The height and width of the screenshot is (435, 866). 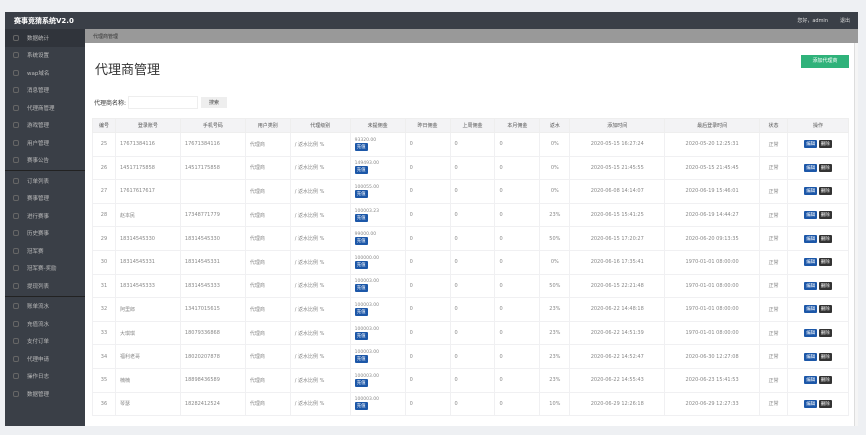 I want to click on cell: 32, so click(x=104, y=309).